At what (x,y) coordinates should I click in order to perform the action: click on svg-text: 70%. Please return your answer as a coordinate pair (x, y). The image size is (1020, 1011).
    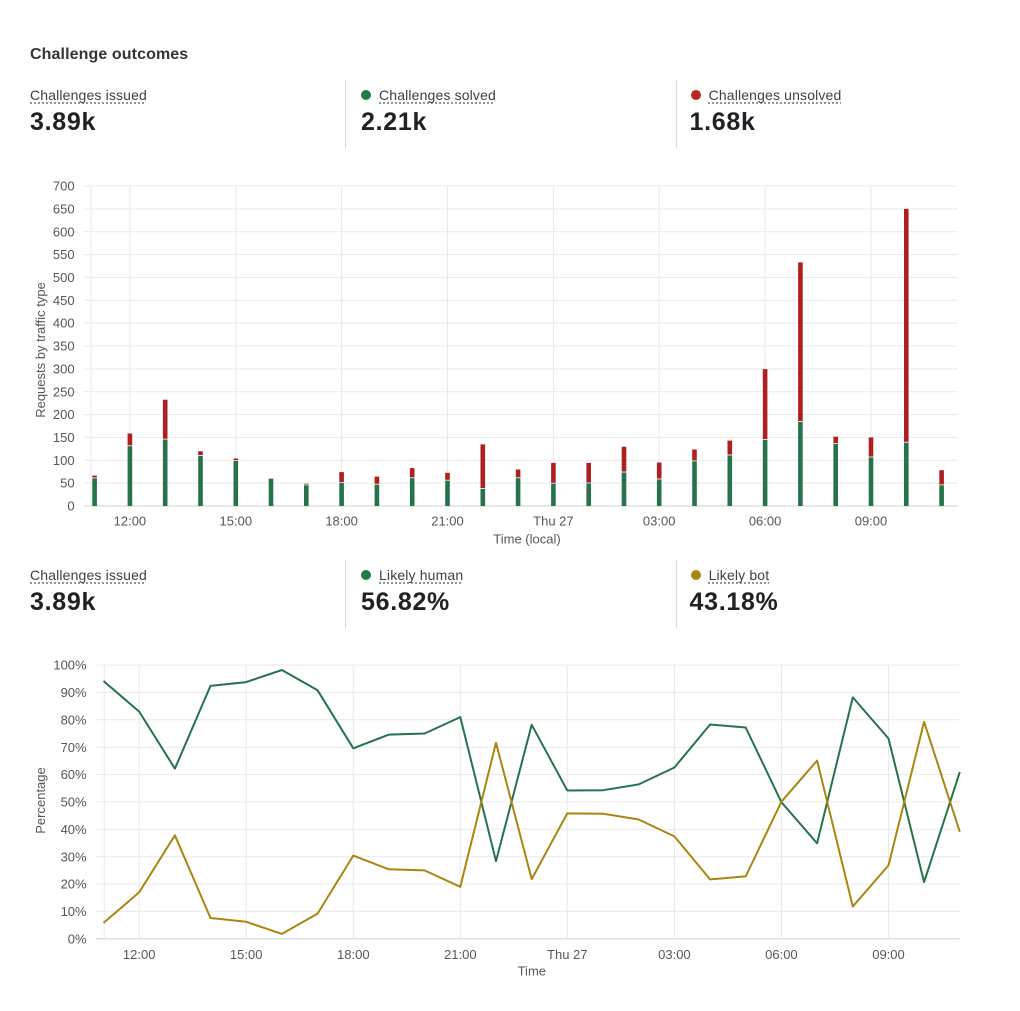
    Looking at the image, I should click on (74, 747).